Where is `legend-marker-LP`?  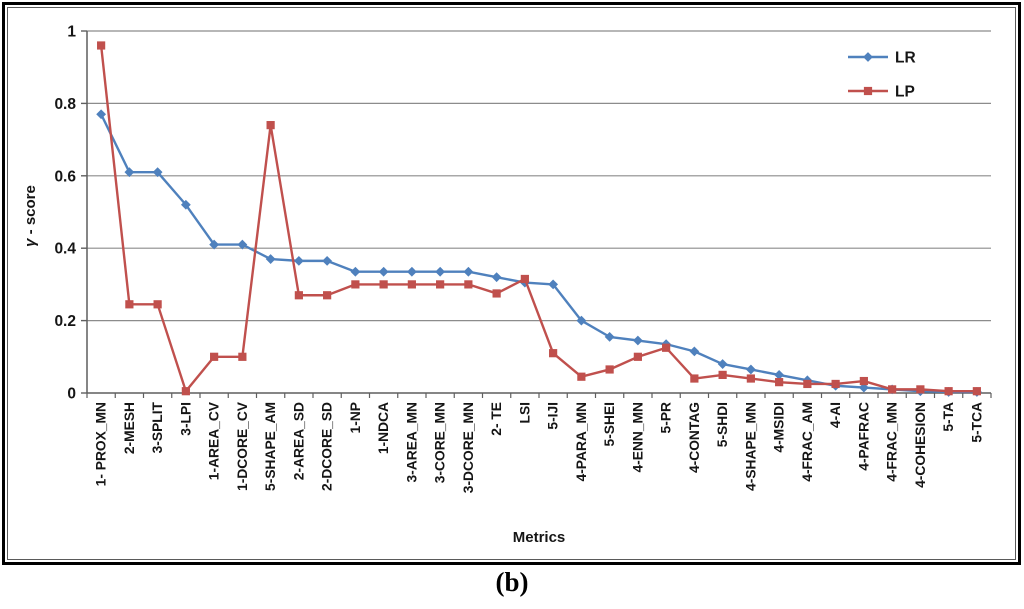 legend-marker-LP is located at coordinates (868, 91).